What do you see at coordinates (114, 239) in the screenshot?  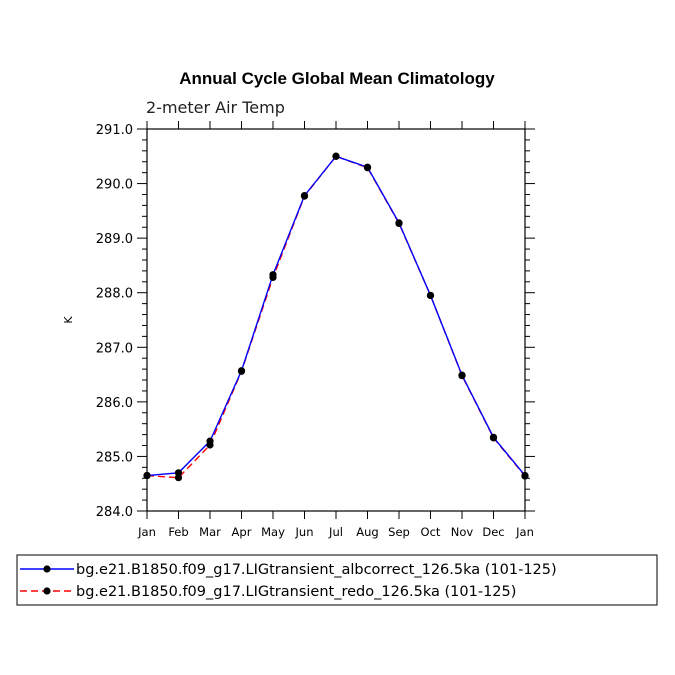 I see `y-tick-label: 289.0` at bounding box center [114, 239].